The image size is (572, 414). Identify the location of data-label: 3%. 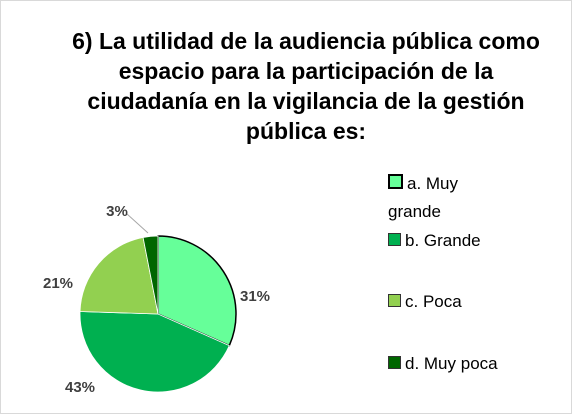
(117, 211).